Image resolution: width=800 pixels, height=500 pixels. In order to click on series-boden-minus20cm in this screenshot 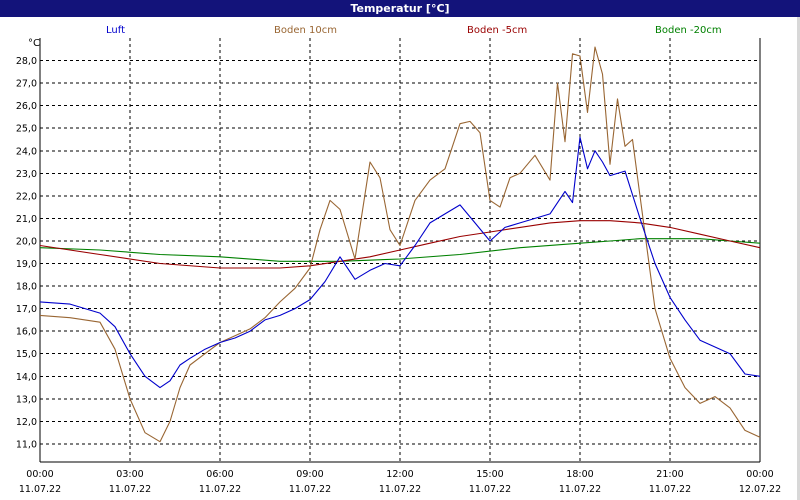, I will do `click(400, 250)`.